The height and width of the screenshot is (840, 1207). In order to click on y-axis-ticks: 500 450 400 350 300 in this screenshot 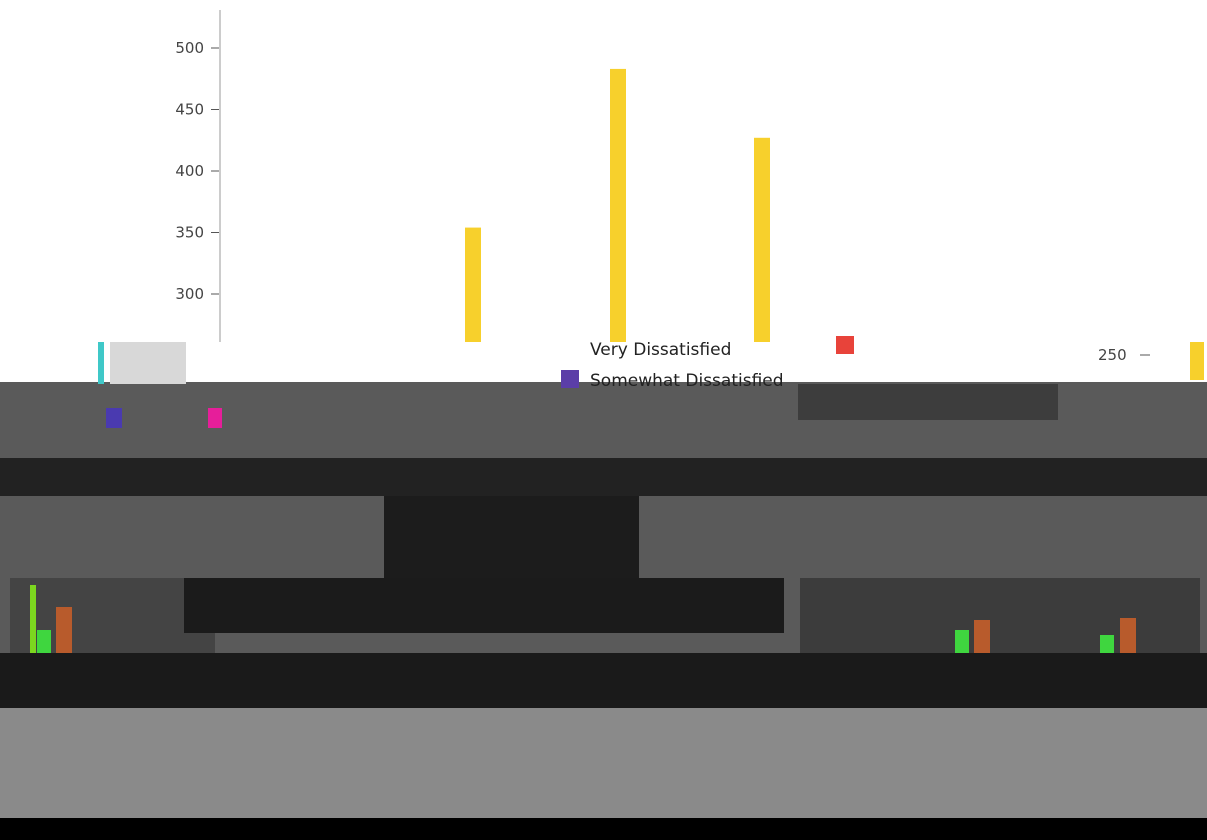, I will do `click(197, 171)`.